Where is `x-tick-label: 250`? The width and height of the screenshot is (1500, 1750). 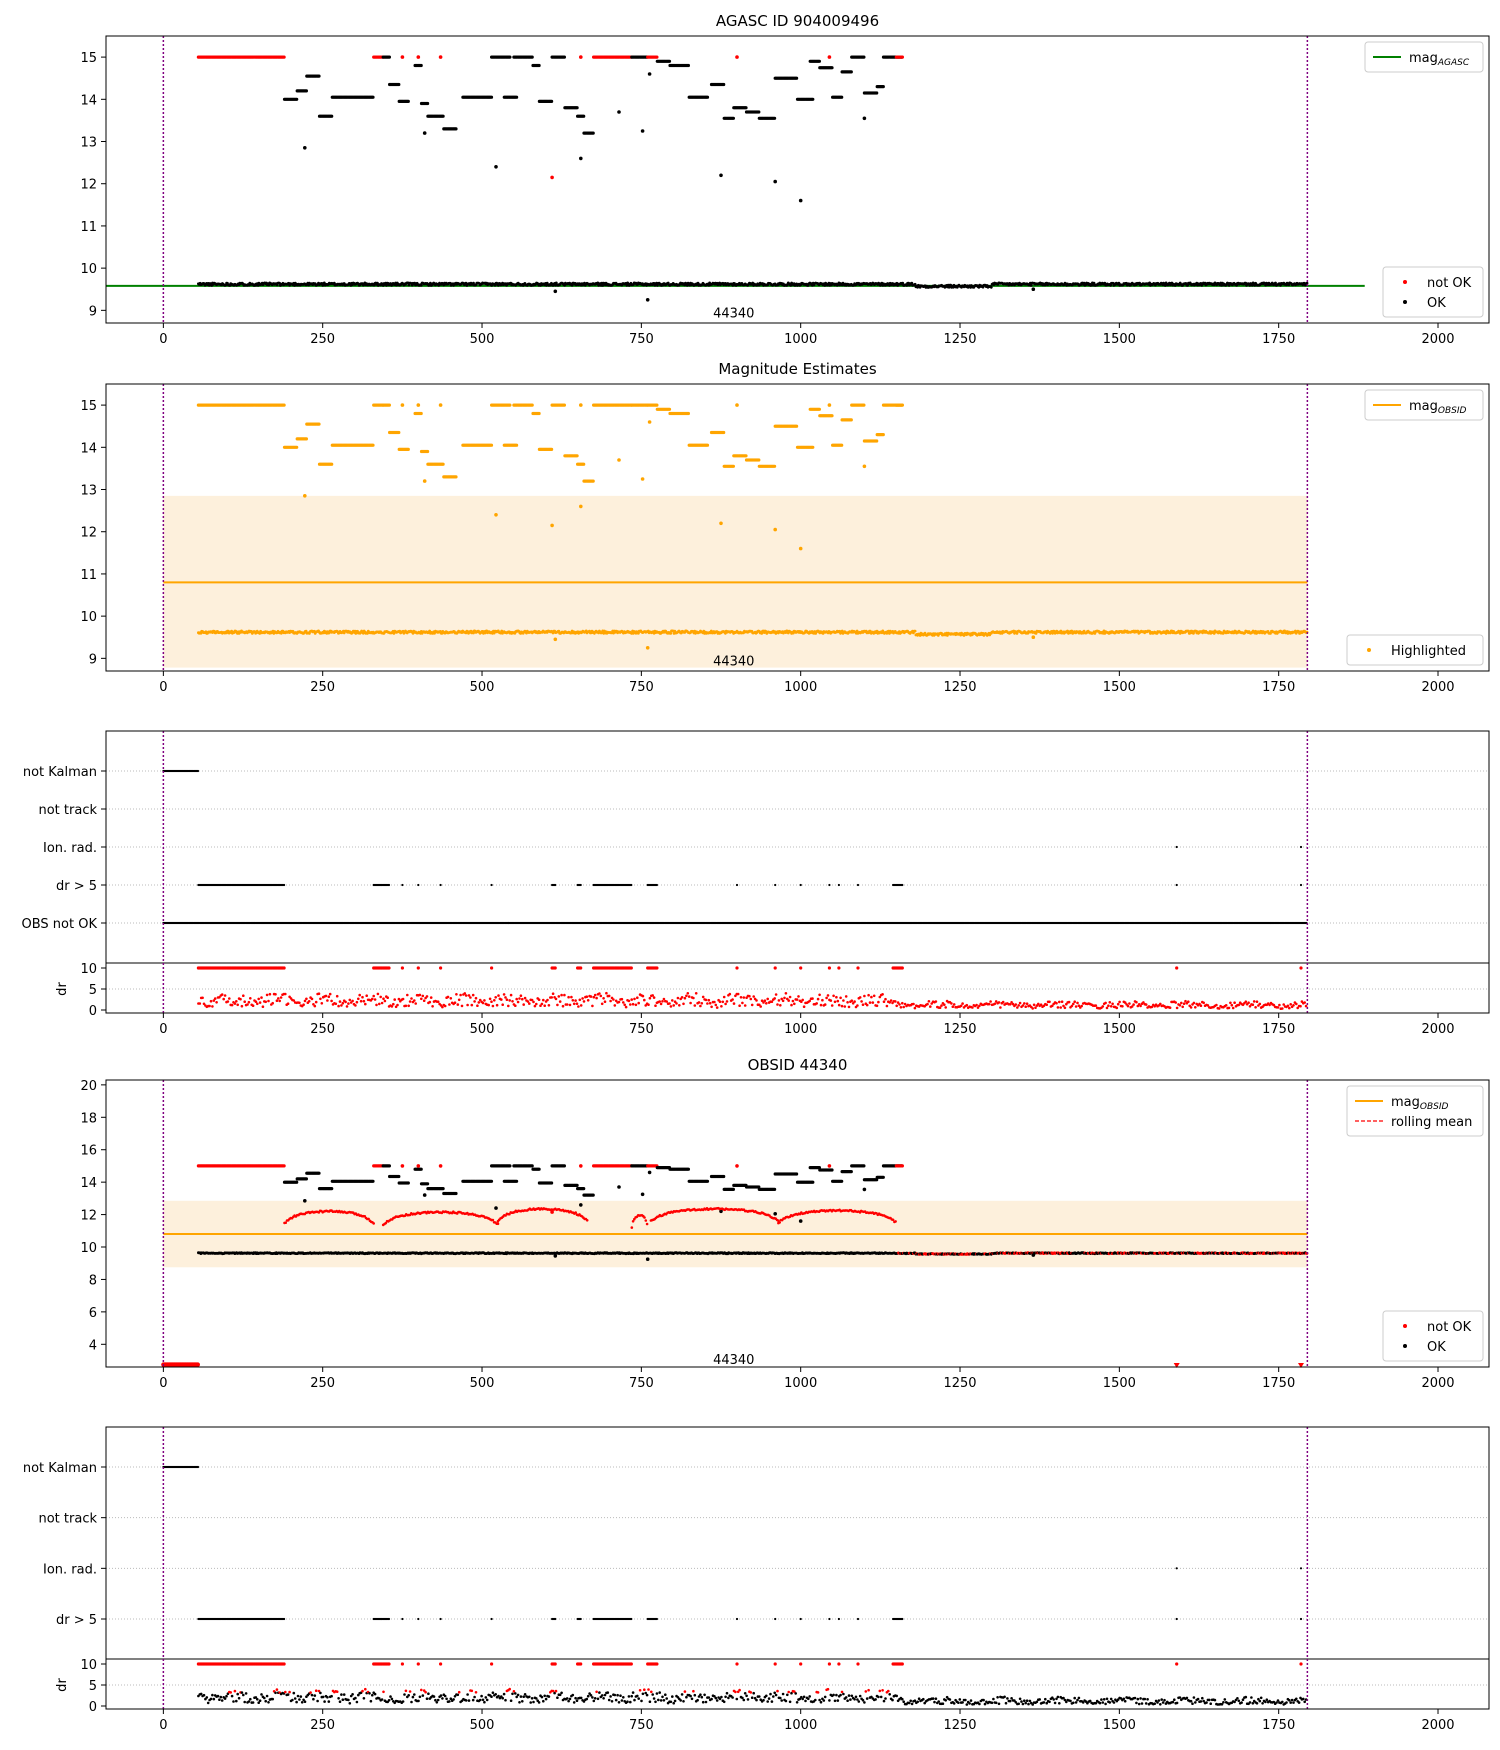
x-tick-label: 250 is located at coordinates (322, 687).